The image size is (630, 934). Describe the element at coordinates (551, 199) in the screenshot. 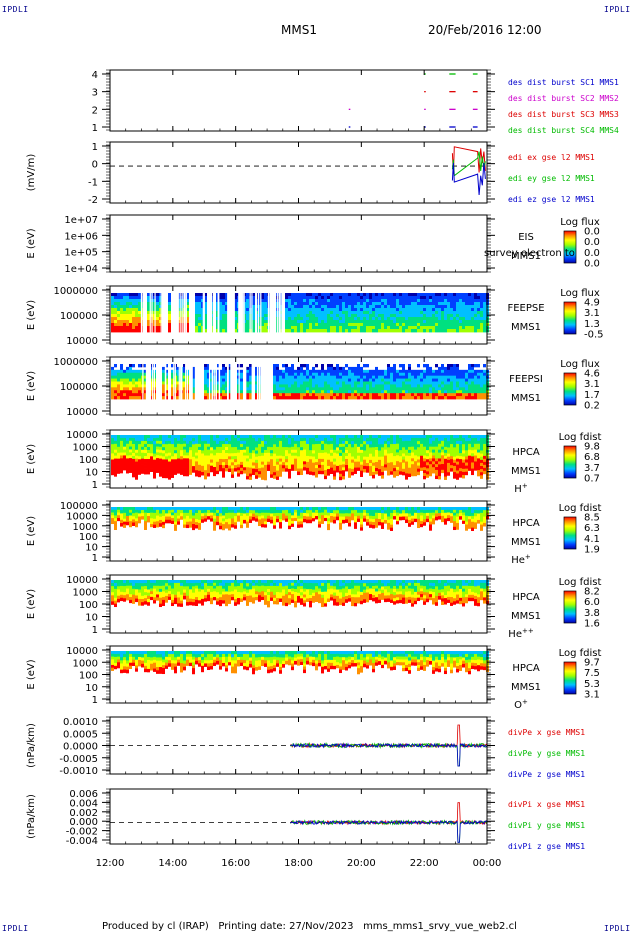

I see `legend-entry: edi ez gse l2 MMS1` at that location.